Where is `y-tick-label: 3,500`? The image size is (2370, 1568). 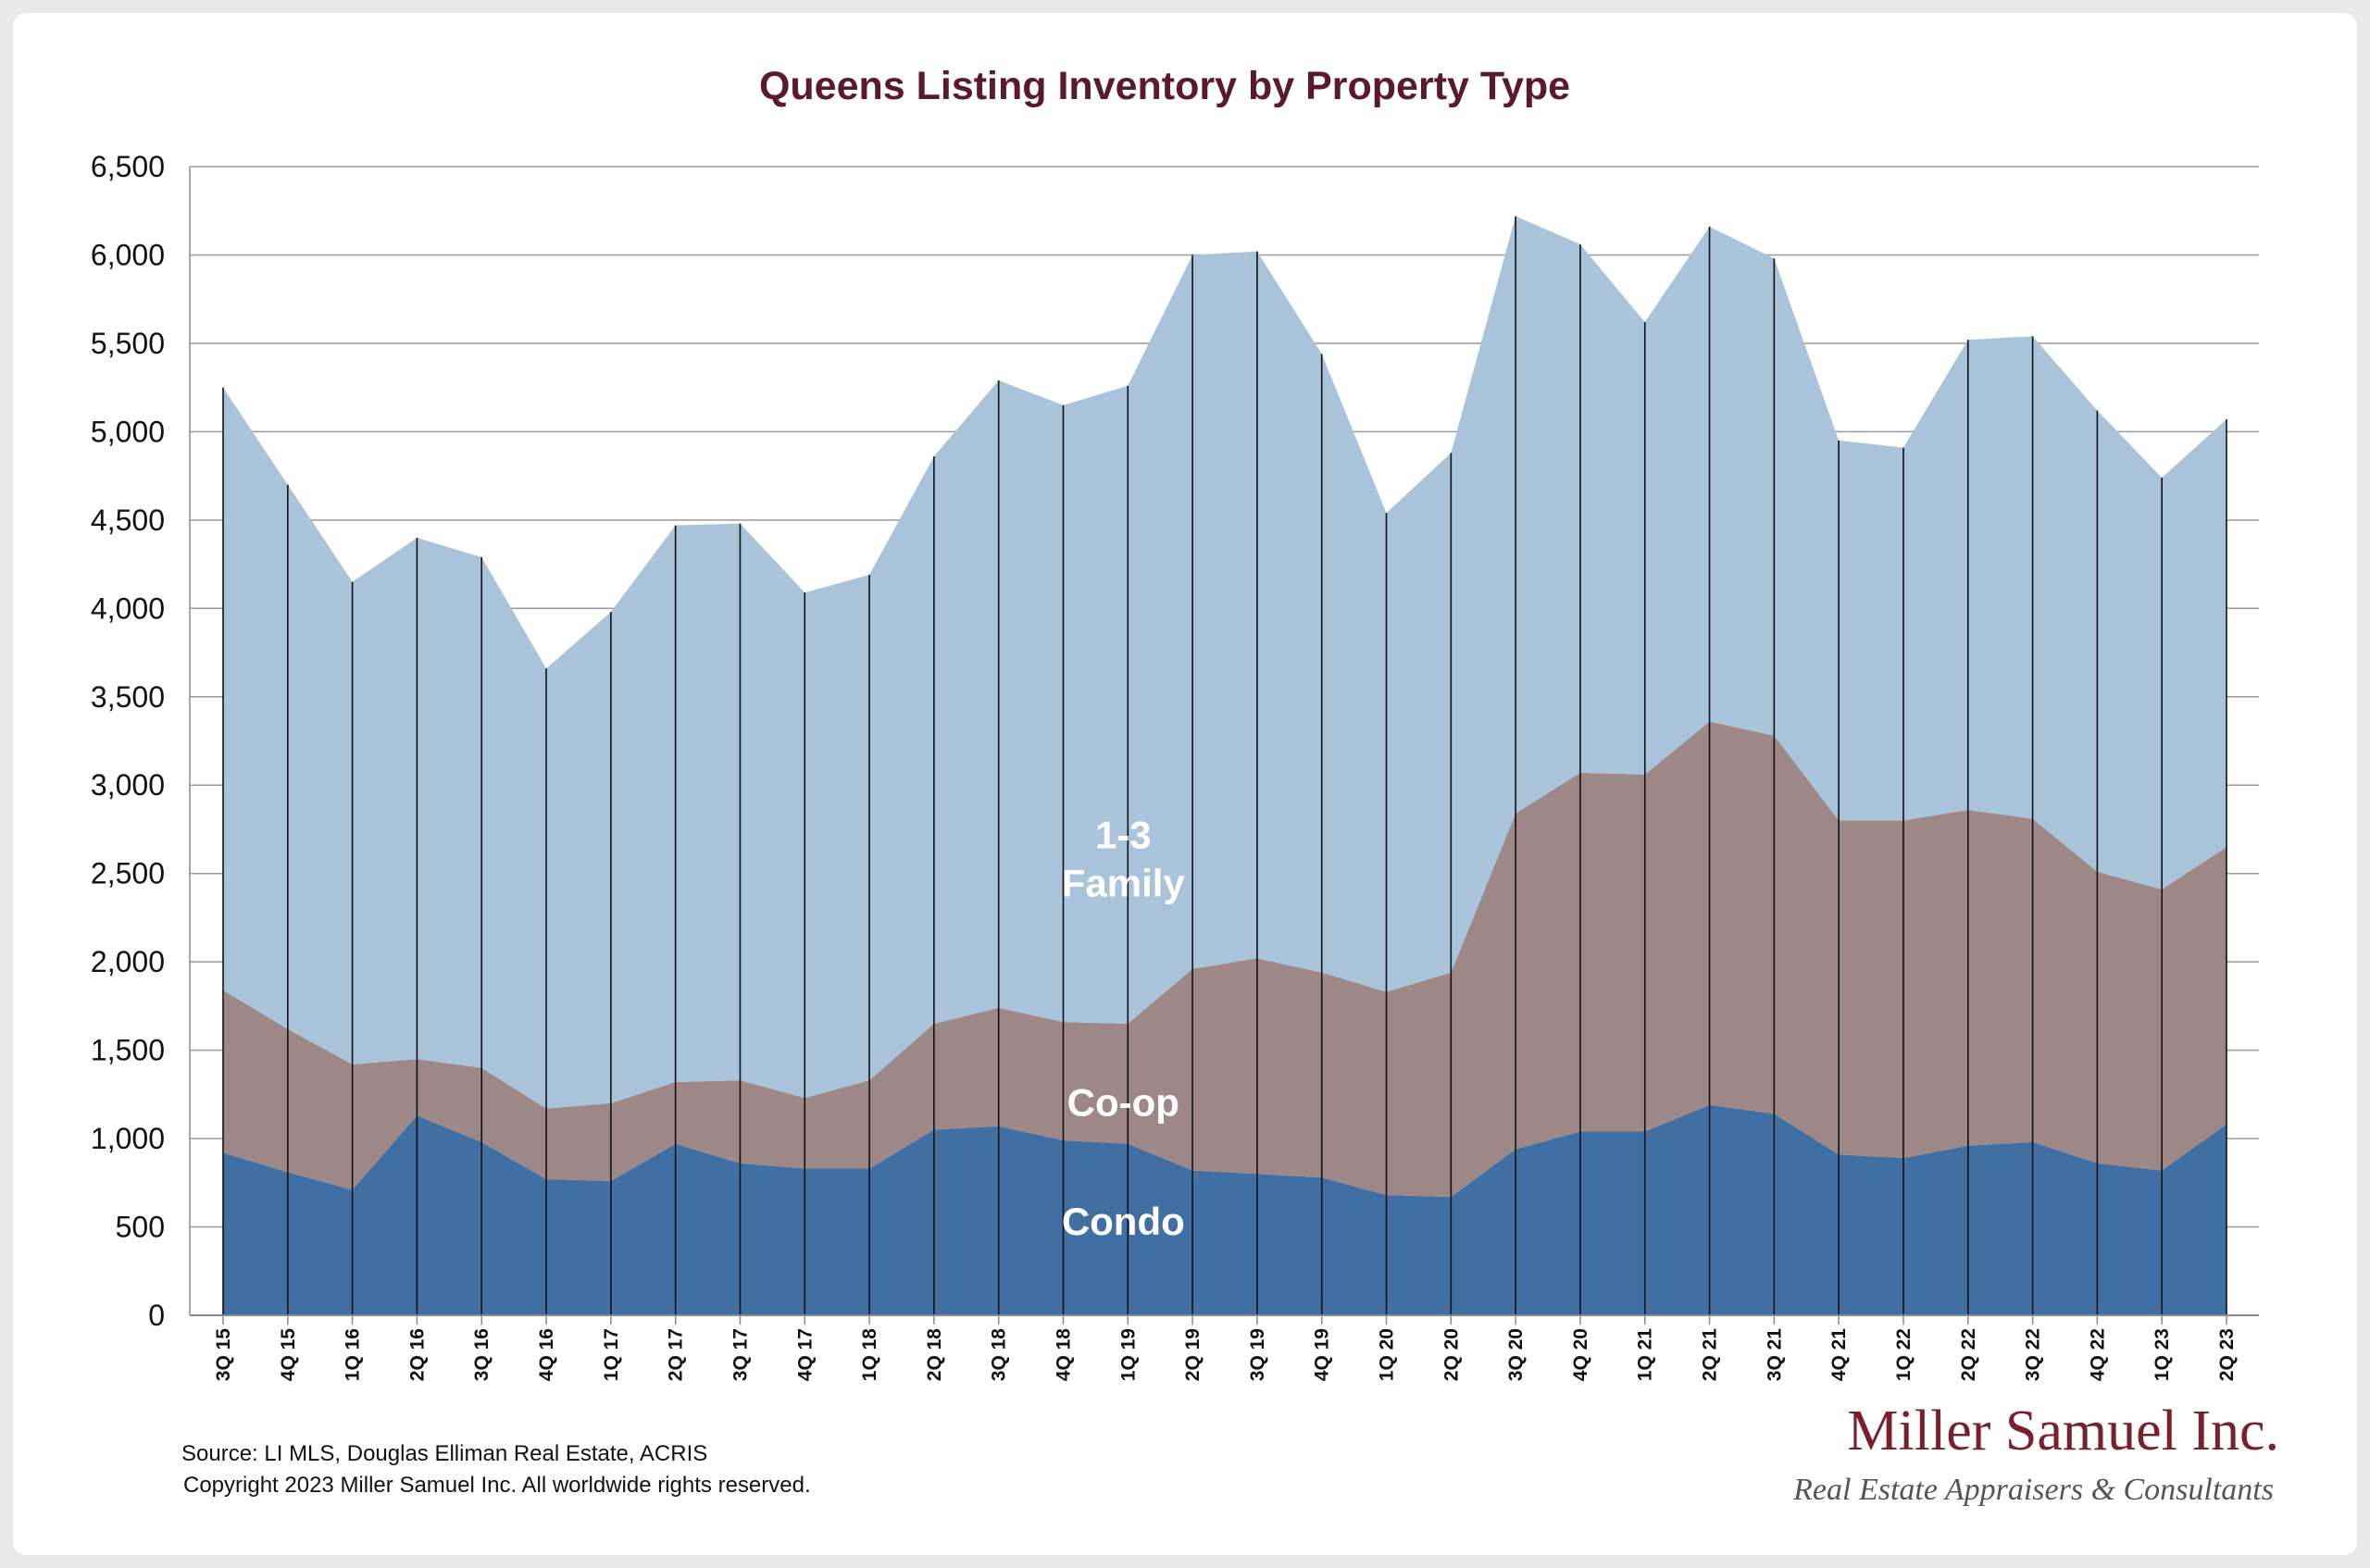
y-tick-label: 3,500 is located at coordinates (128, 697).